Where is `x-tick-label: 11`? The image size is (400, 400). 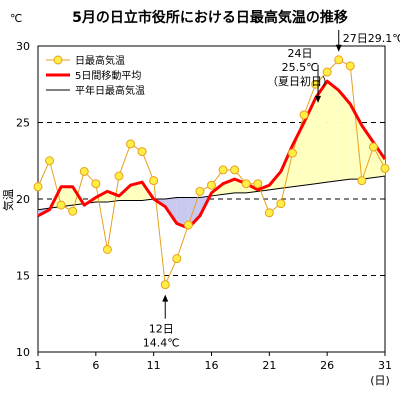
x-tick-label: 11 is located at coordinates (154, 365).